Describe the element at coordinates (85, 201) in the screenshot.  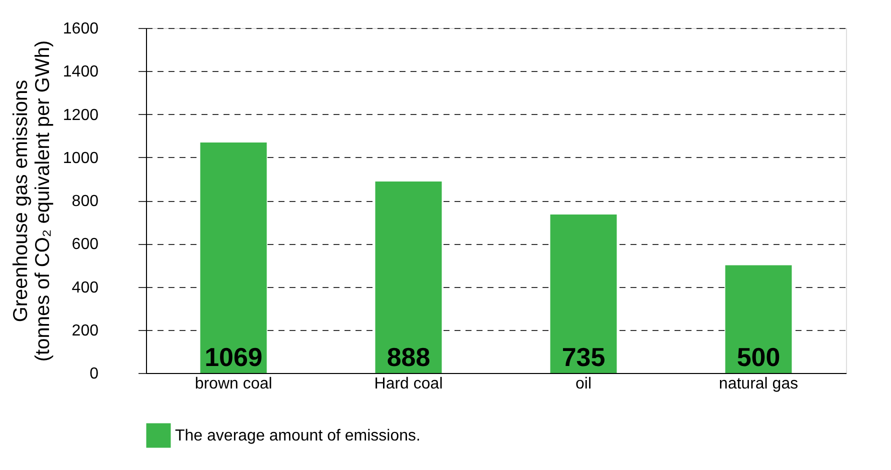
I see `y-tick-label: 800` at that location.